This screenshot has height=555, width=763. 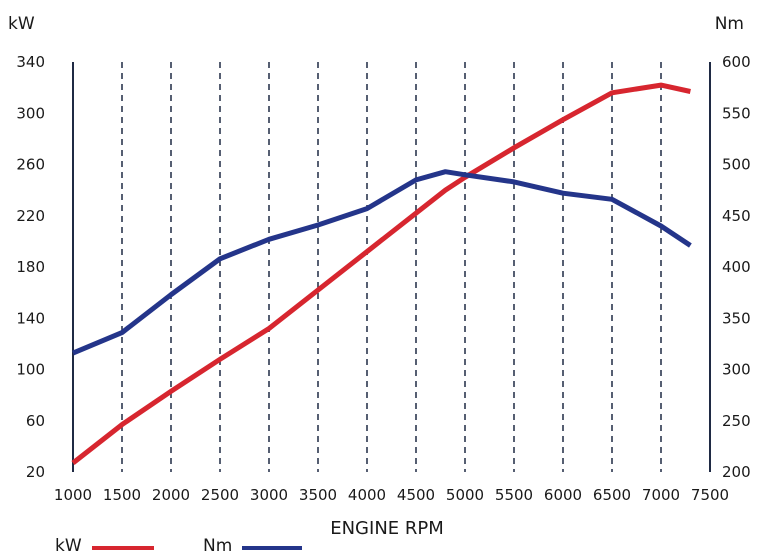 What do you see at coordinates (367, 495) in the screenshot?
I see `x-tick-label-4000: 4000` at bounding box center [367, 495].